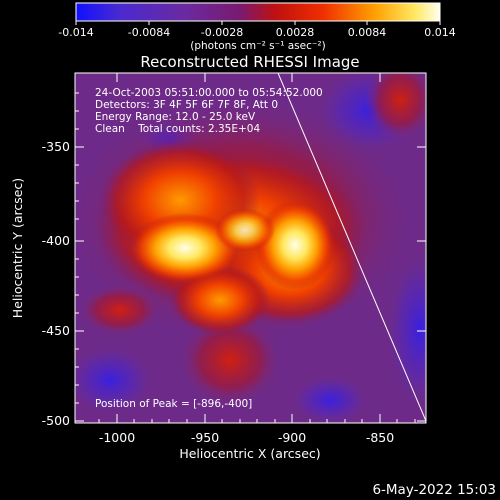  I want to click on timestamp: 6-May-2022 15:03, so click(434, 490).